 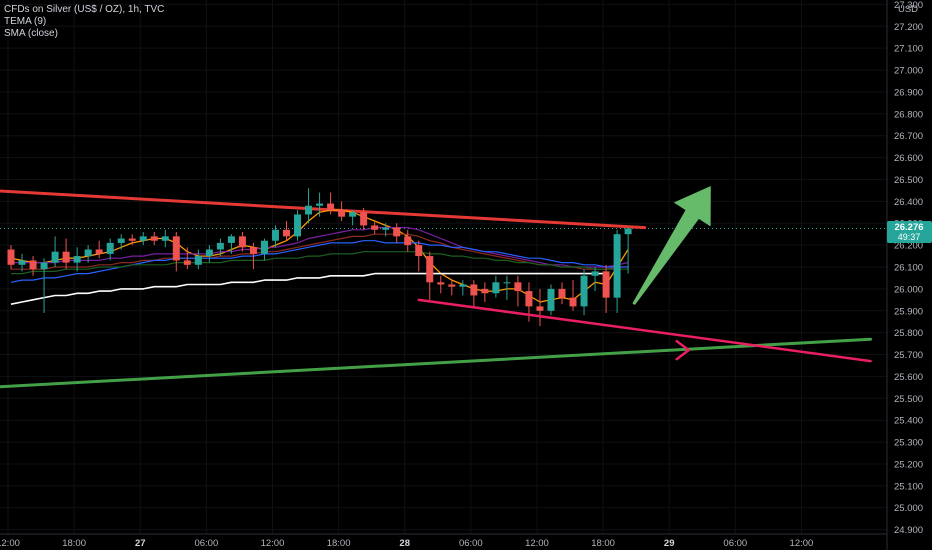 What do you see at coordinates (320, 247) in the screenshot?
I see `ma-line` at bounding box center [320, 247].